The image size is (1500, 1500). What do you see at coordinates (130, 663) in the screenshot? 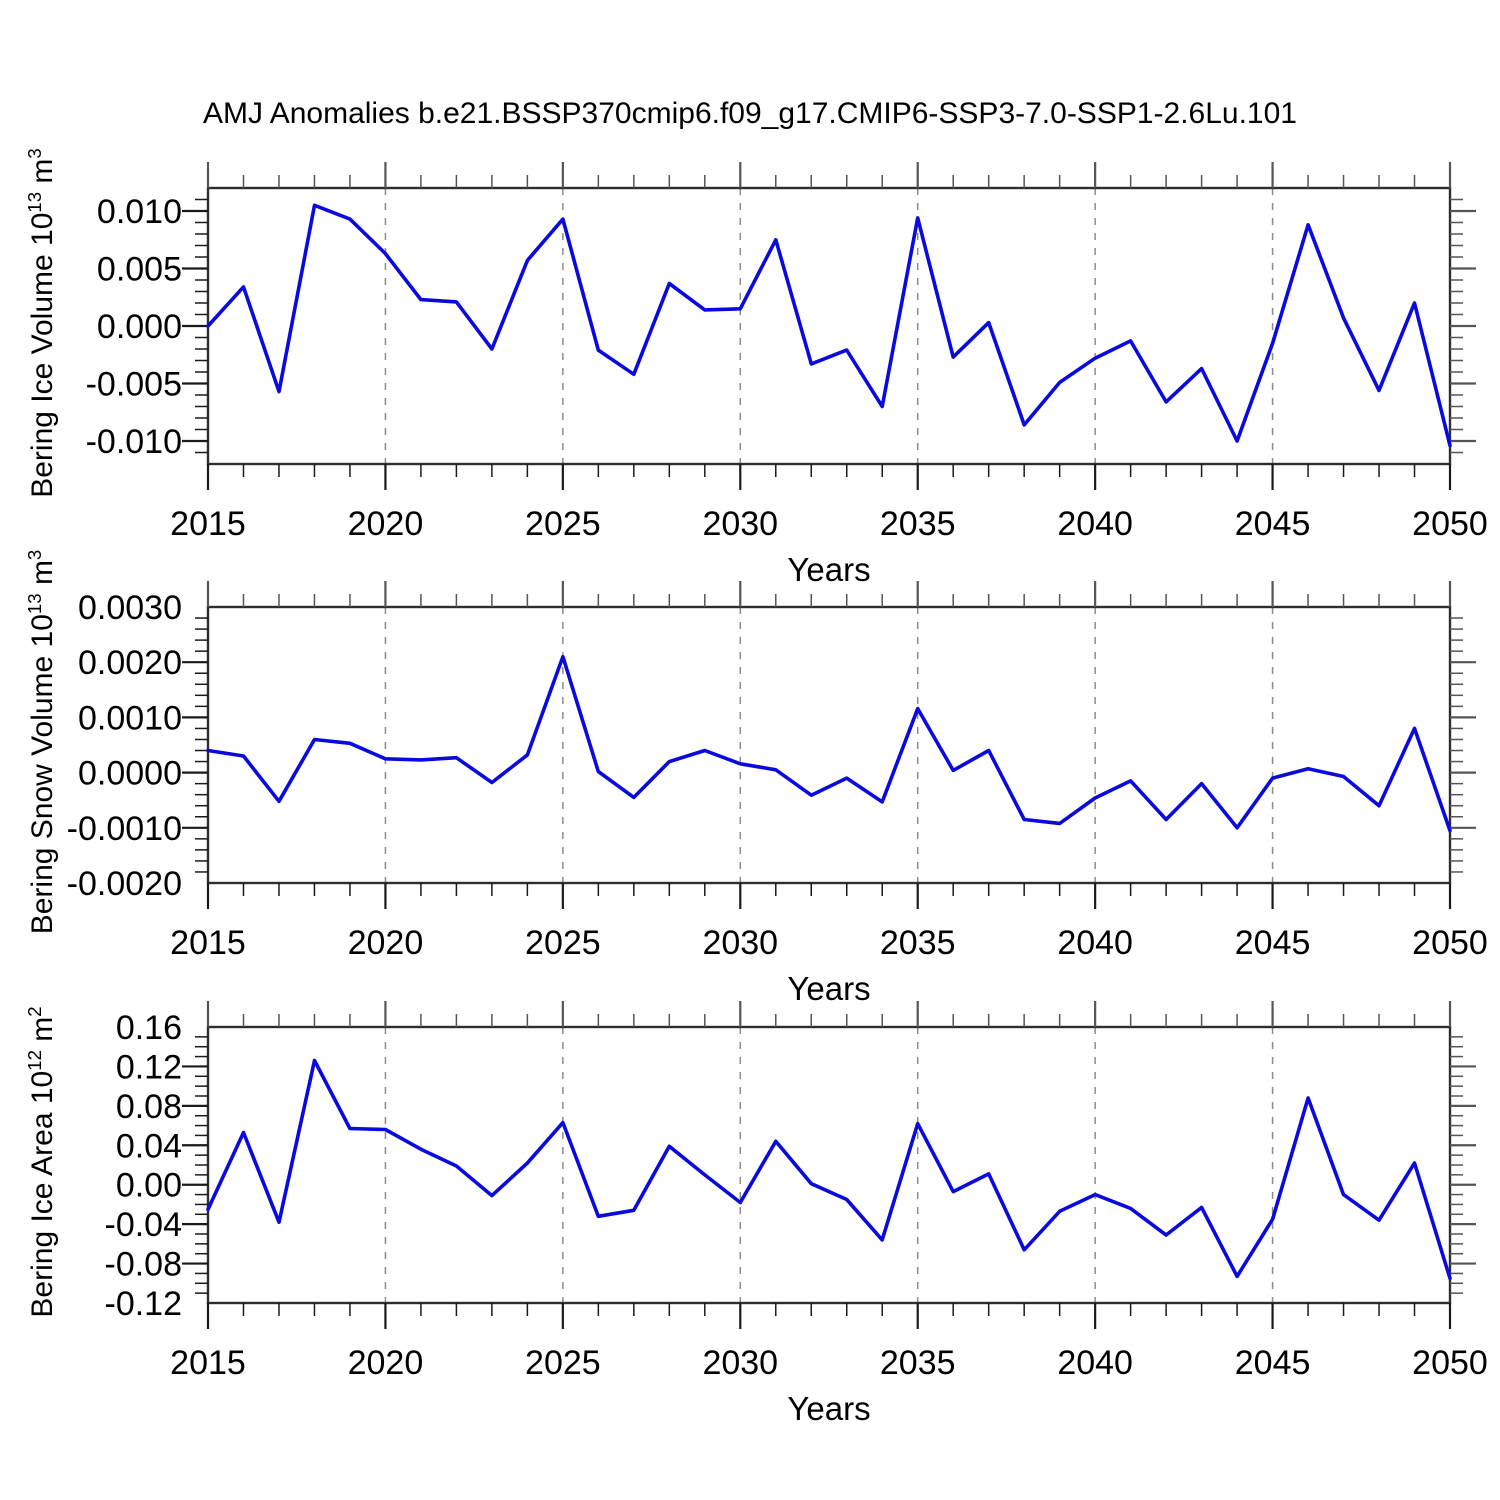
I see `y-tick-label: 0.0020` at bounding box center [130, 663].